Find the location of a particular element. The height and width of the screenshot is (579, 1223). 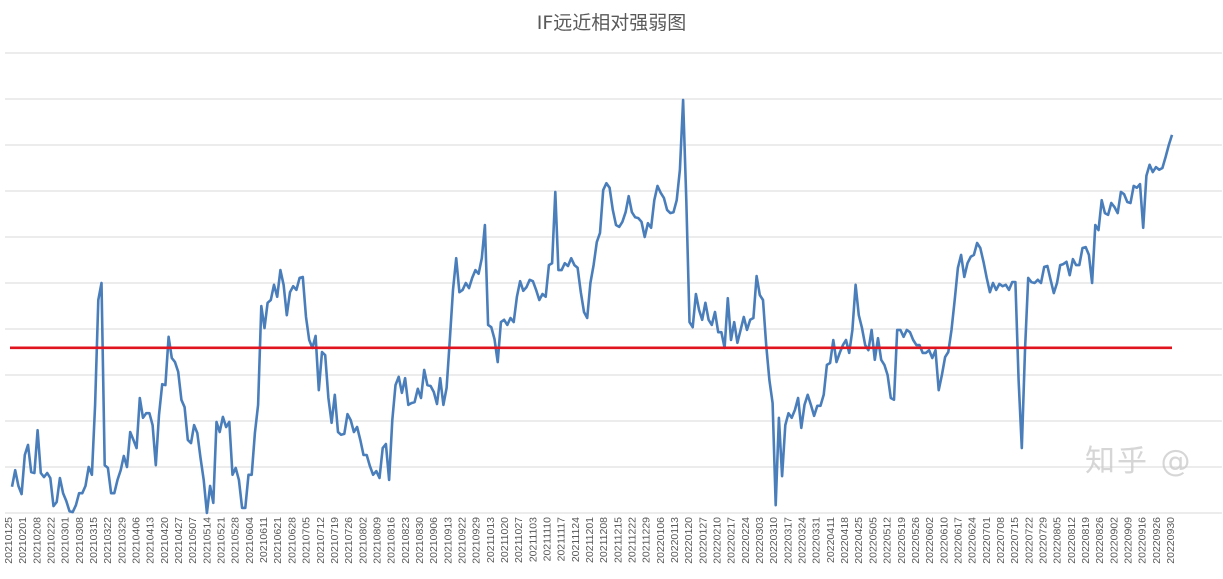

x-tick-label: 20220722 is located at coordinates (1029, 540).